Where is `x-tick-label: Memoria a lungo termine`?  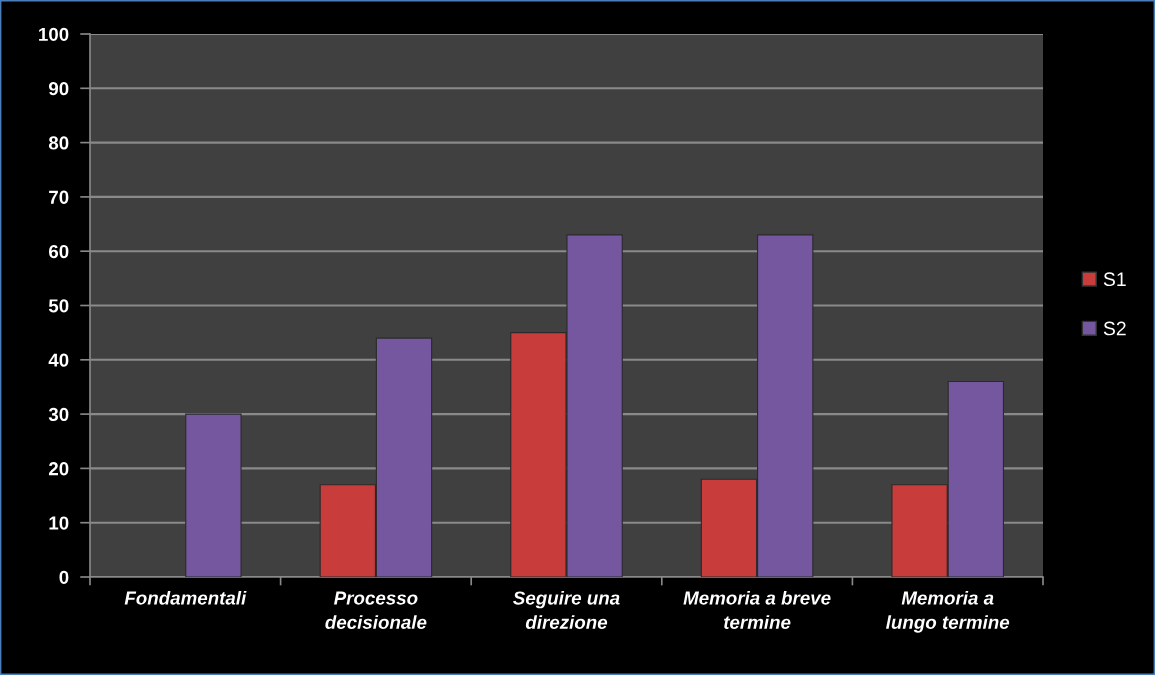
x-tick-label: Memoria a lungo termine is located at coordinates (948, 611).